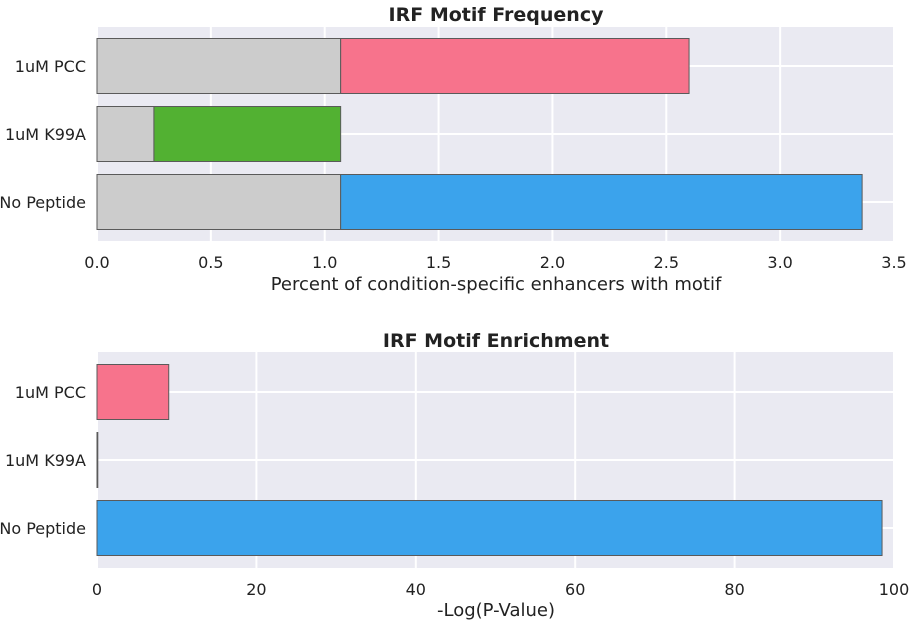  Describe the element at coordinates (210, 262) in the screenshot. I see `top-xtick-label: 0.5` at that location.